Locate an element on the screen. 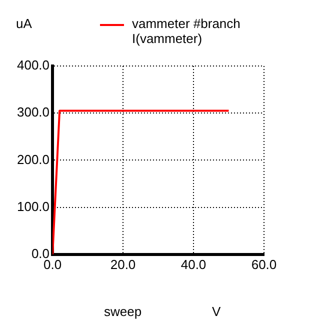 The height and width of the screenshot is (332, 320). y-tick-label: 100.0 is located at coordinates (33, 206).